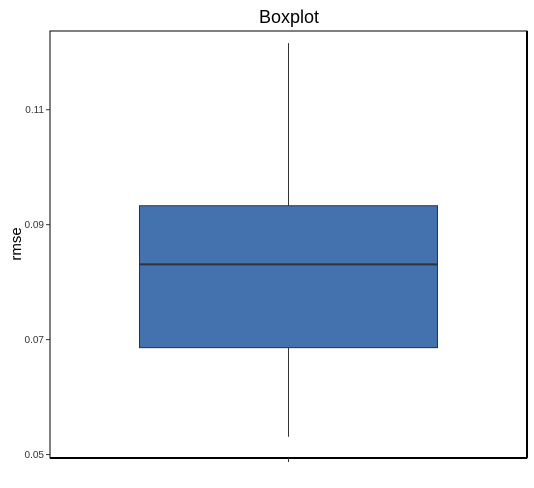 Image resolution: width=534 pixels, height=488 pixels. What do you see at coordinates (34, 110) in the screenshot?
I see `y-tick-label: 0.11` at bounding box center [34, 110].